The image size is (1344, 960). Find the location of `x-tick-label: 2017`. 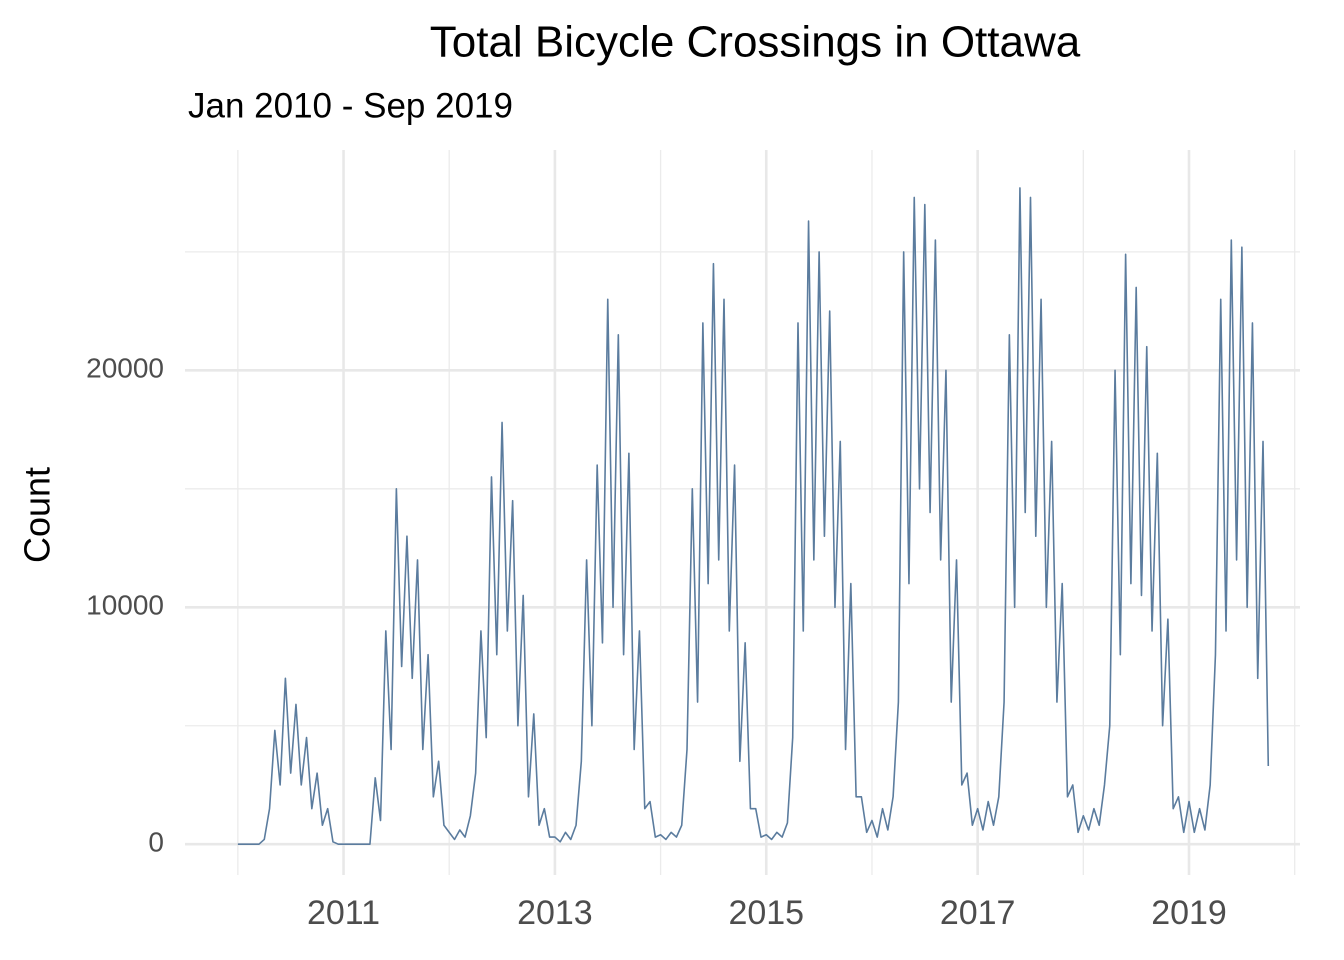

x-tick-label: 2017 is located at coordinates (978, 913).